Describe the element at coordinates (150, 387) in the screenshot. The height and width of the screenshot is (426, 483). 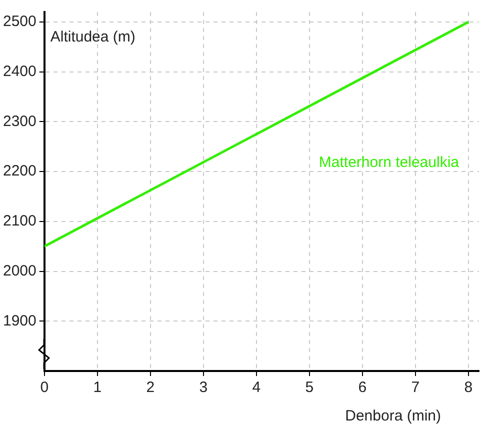
I see `x-tick-label: 2` at that location.